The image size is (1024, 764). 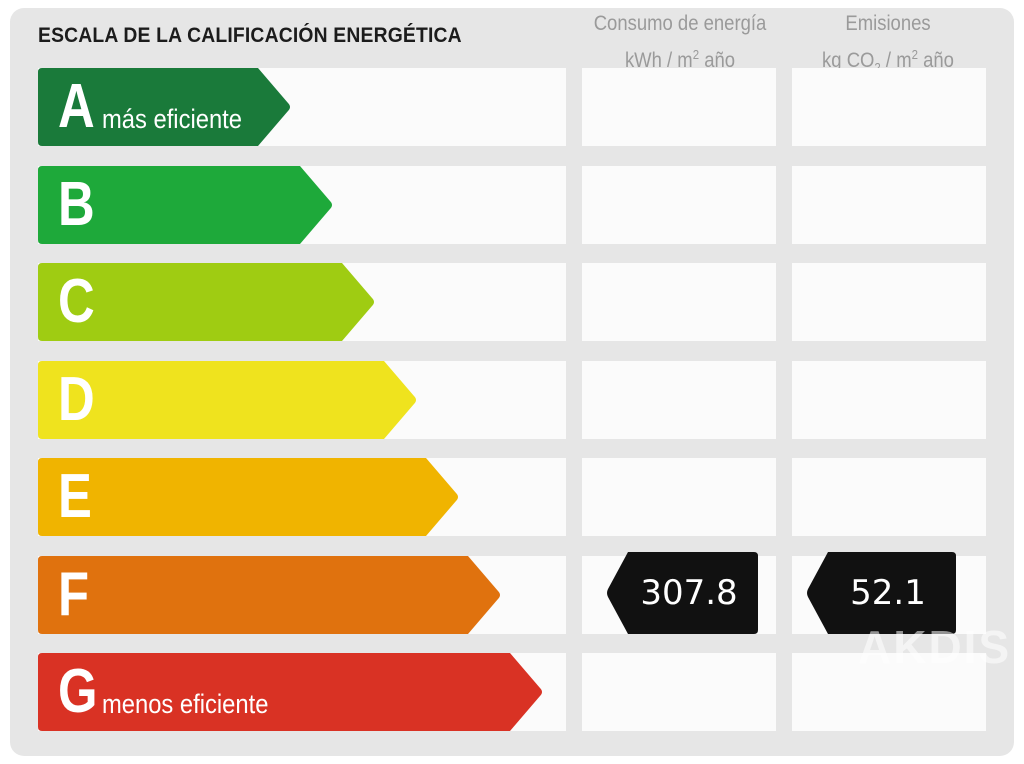 I want to click on rating-letter-f: F, so click(x=74, y=594).